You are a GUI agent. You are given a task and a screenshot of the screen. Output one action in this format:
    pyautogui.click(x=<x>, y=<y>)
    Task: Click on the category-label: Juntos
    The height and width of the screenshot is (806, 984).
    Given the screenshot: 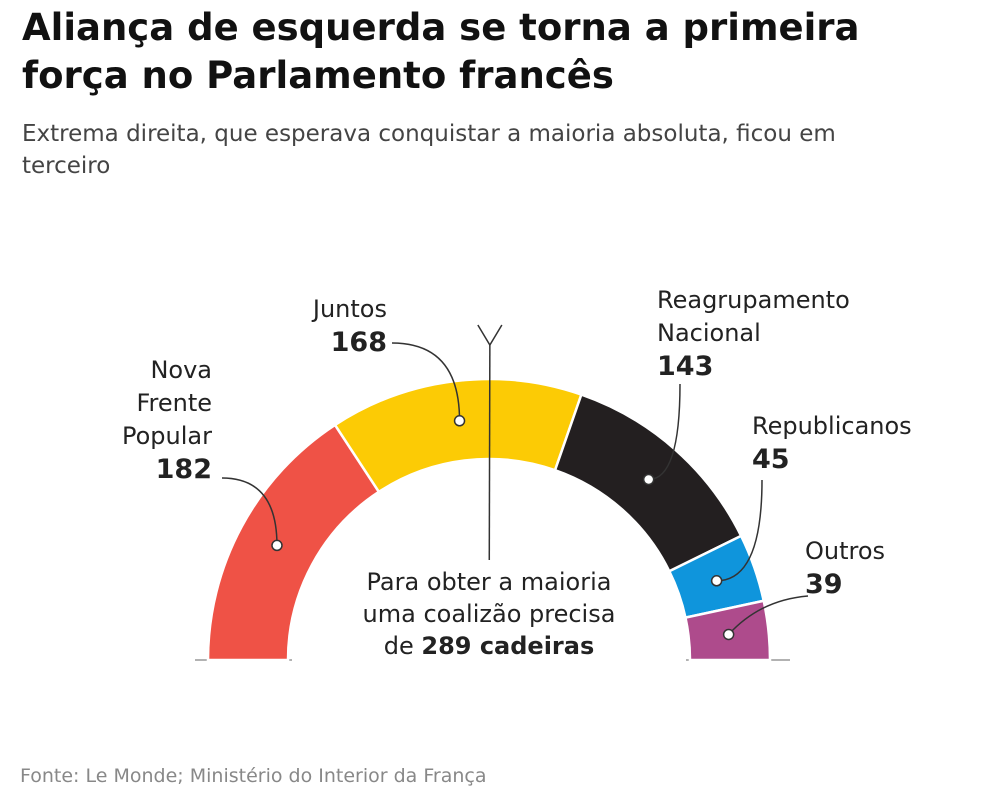 What is the action you would take?
    pyautogui.click(x=349, y=309)
    